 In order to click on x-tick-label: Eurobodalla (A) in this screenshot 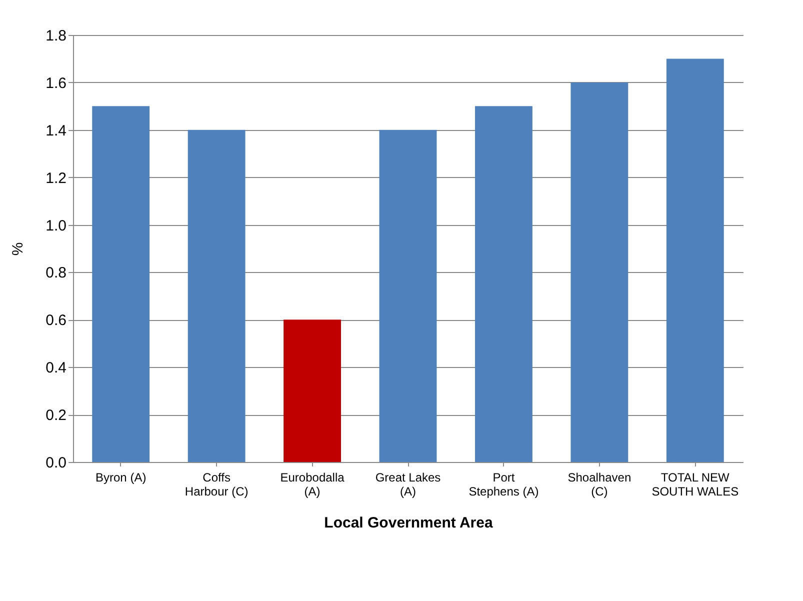, I will do `click(312, 484)`.